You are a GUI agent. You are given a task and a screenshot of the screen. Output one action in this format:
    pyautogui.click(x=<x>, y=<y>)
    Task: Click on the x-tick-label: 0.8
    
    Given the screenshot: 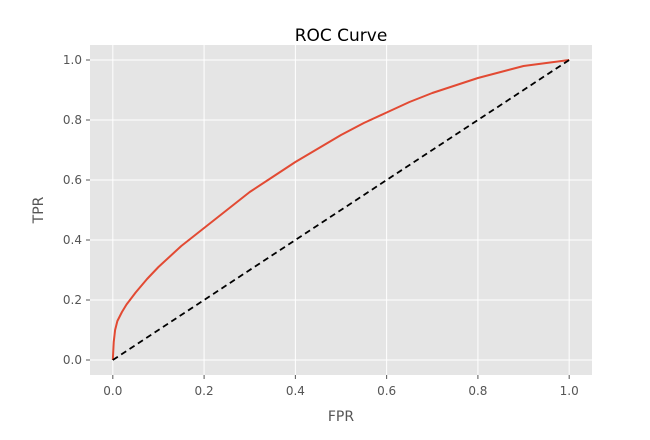 What is the action you would take?
    pyautogui.click(x=477, y=391)
    